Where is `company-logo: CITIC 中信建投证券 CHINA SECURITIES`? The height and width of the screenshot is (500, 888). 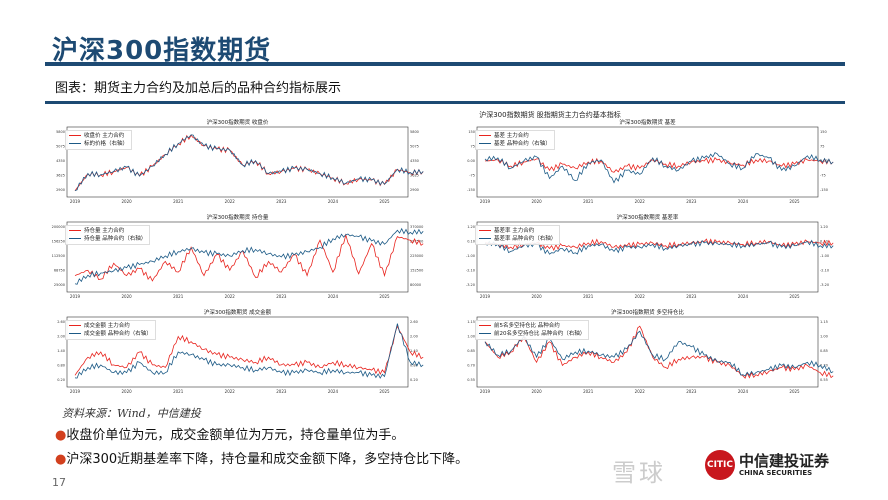
company-logo: CITIC 中信建投证券 CHINA SECURITIES is located at coordinates (767, 465).